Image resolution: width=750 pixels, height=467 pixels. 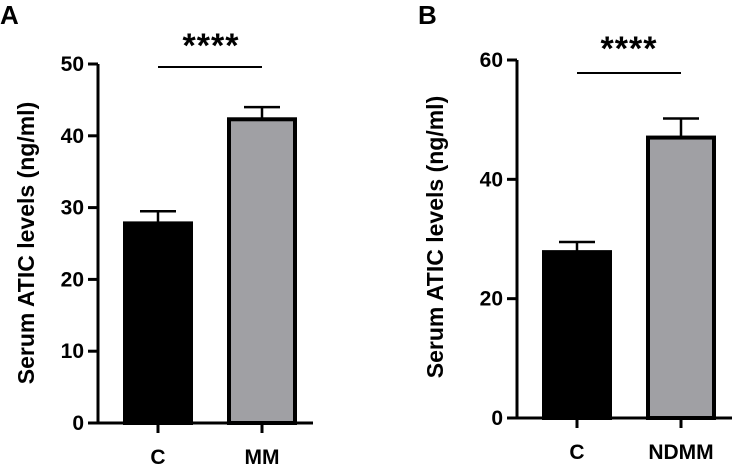 I want to click on y-tick-label: 10, so click(x=72, y=351).